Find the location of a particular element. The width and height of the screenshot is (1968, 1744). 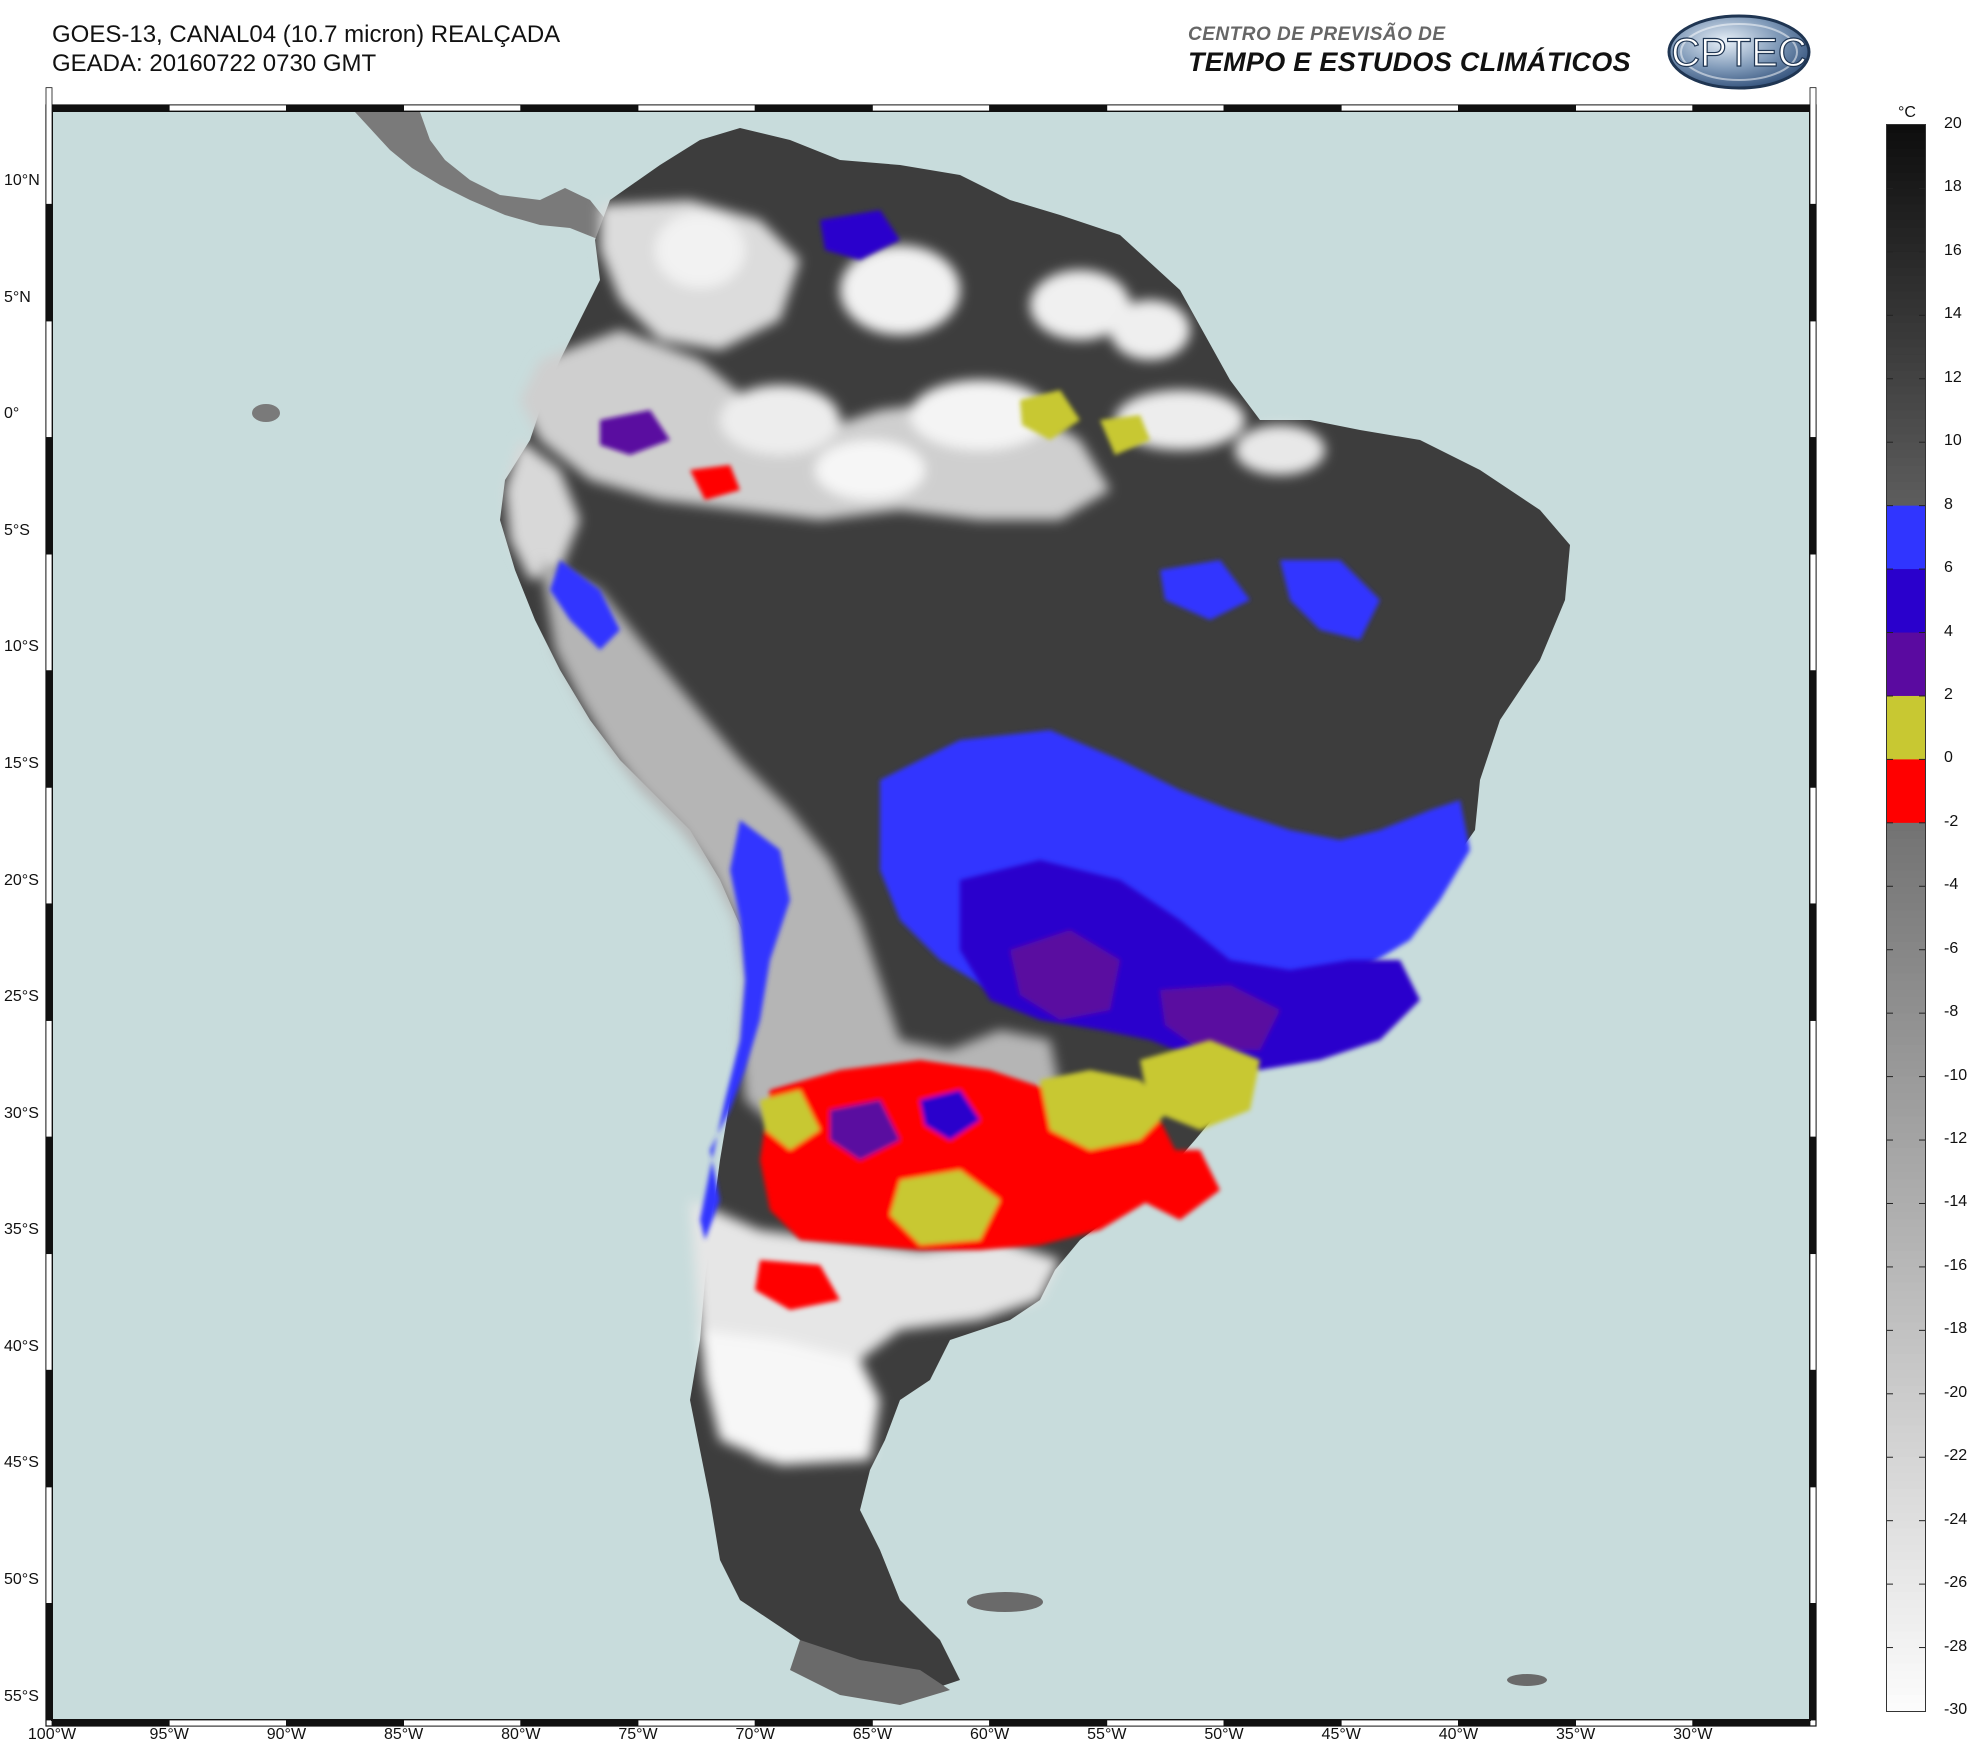

colorbar-tick-label: 14 is located at coordinates (1953, 314).